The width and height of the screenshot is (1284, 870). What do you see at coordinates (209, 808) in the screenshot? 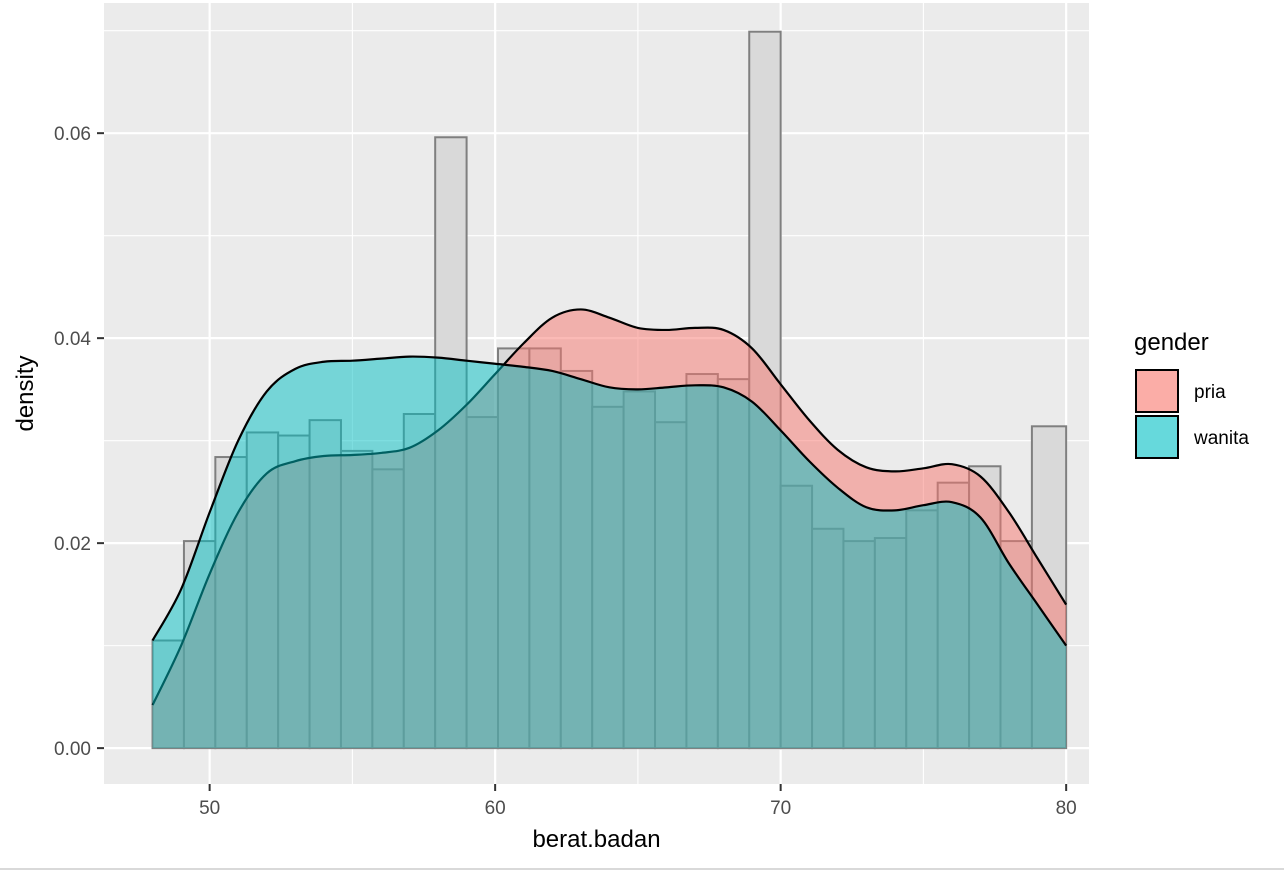
I see `x-tick-label: 50` at bounding box center [209, 808].